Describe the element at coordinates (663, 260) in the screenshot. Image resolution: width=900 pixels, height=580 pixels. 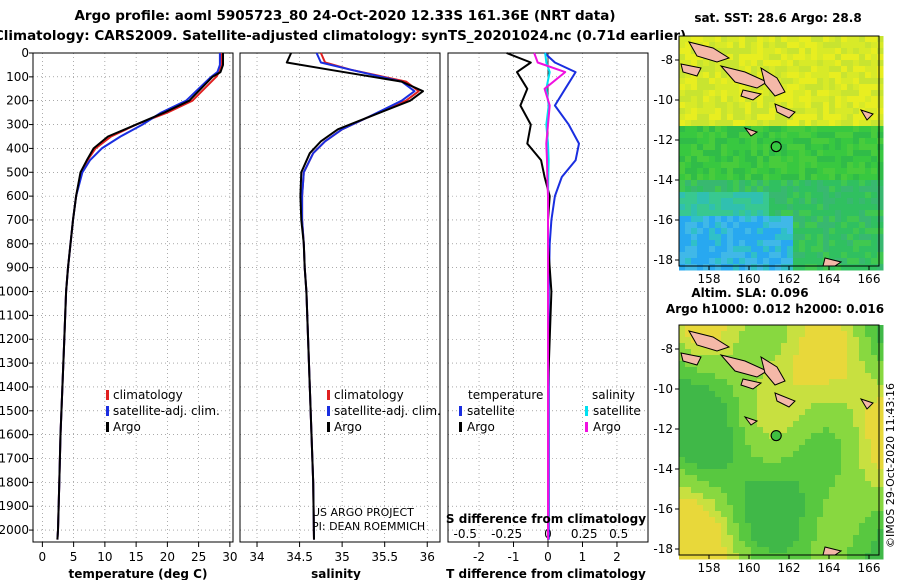
I see `map-y-tick-label: -18` at that location.